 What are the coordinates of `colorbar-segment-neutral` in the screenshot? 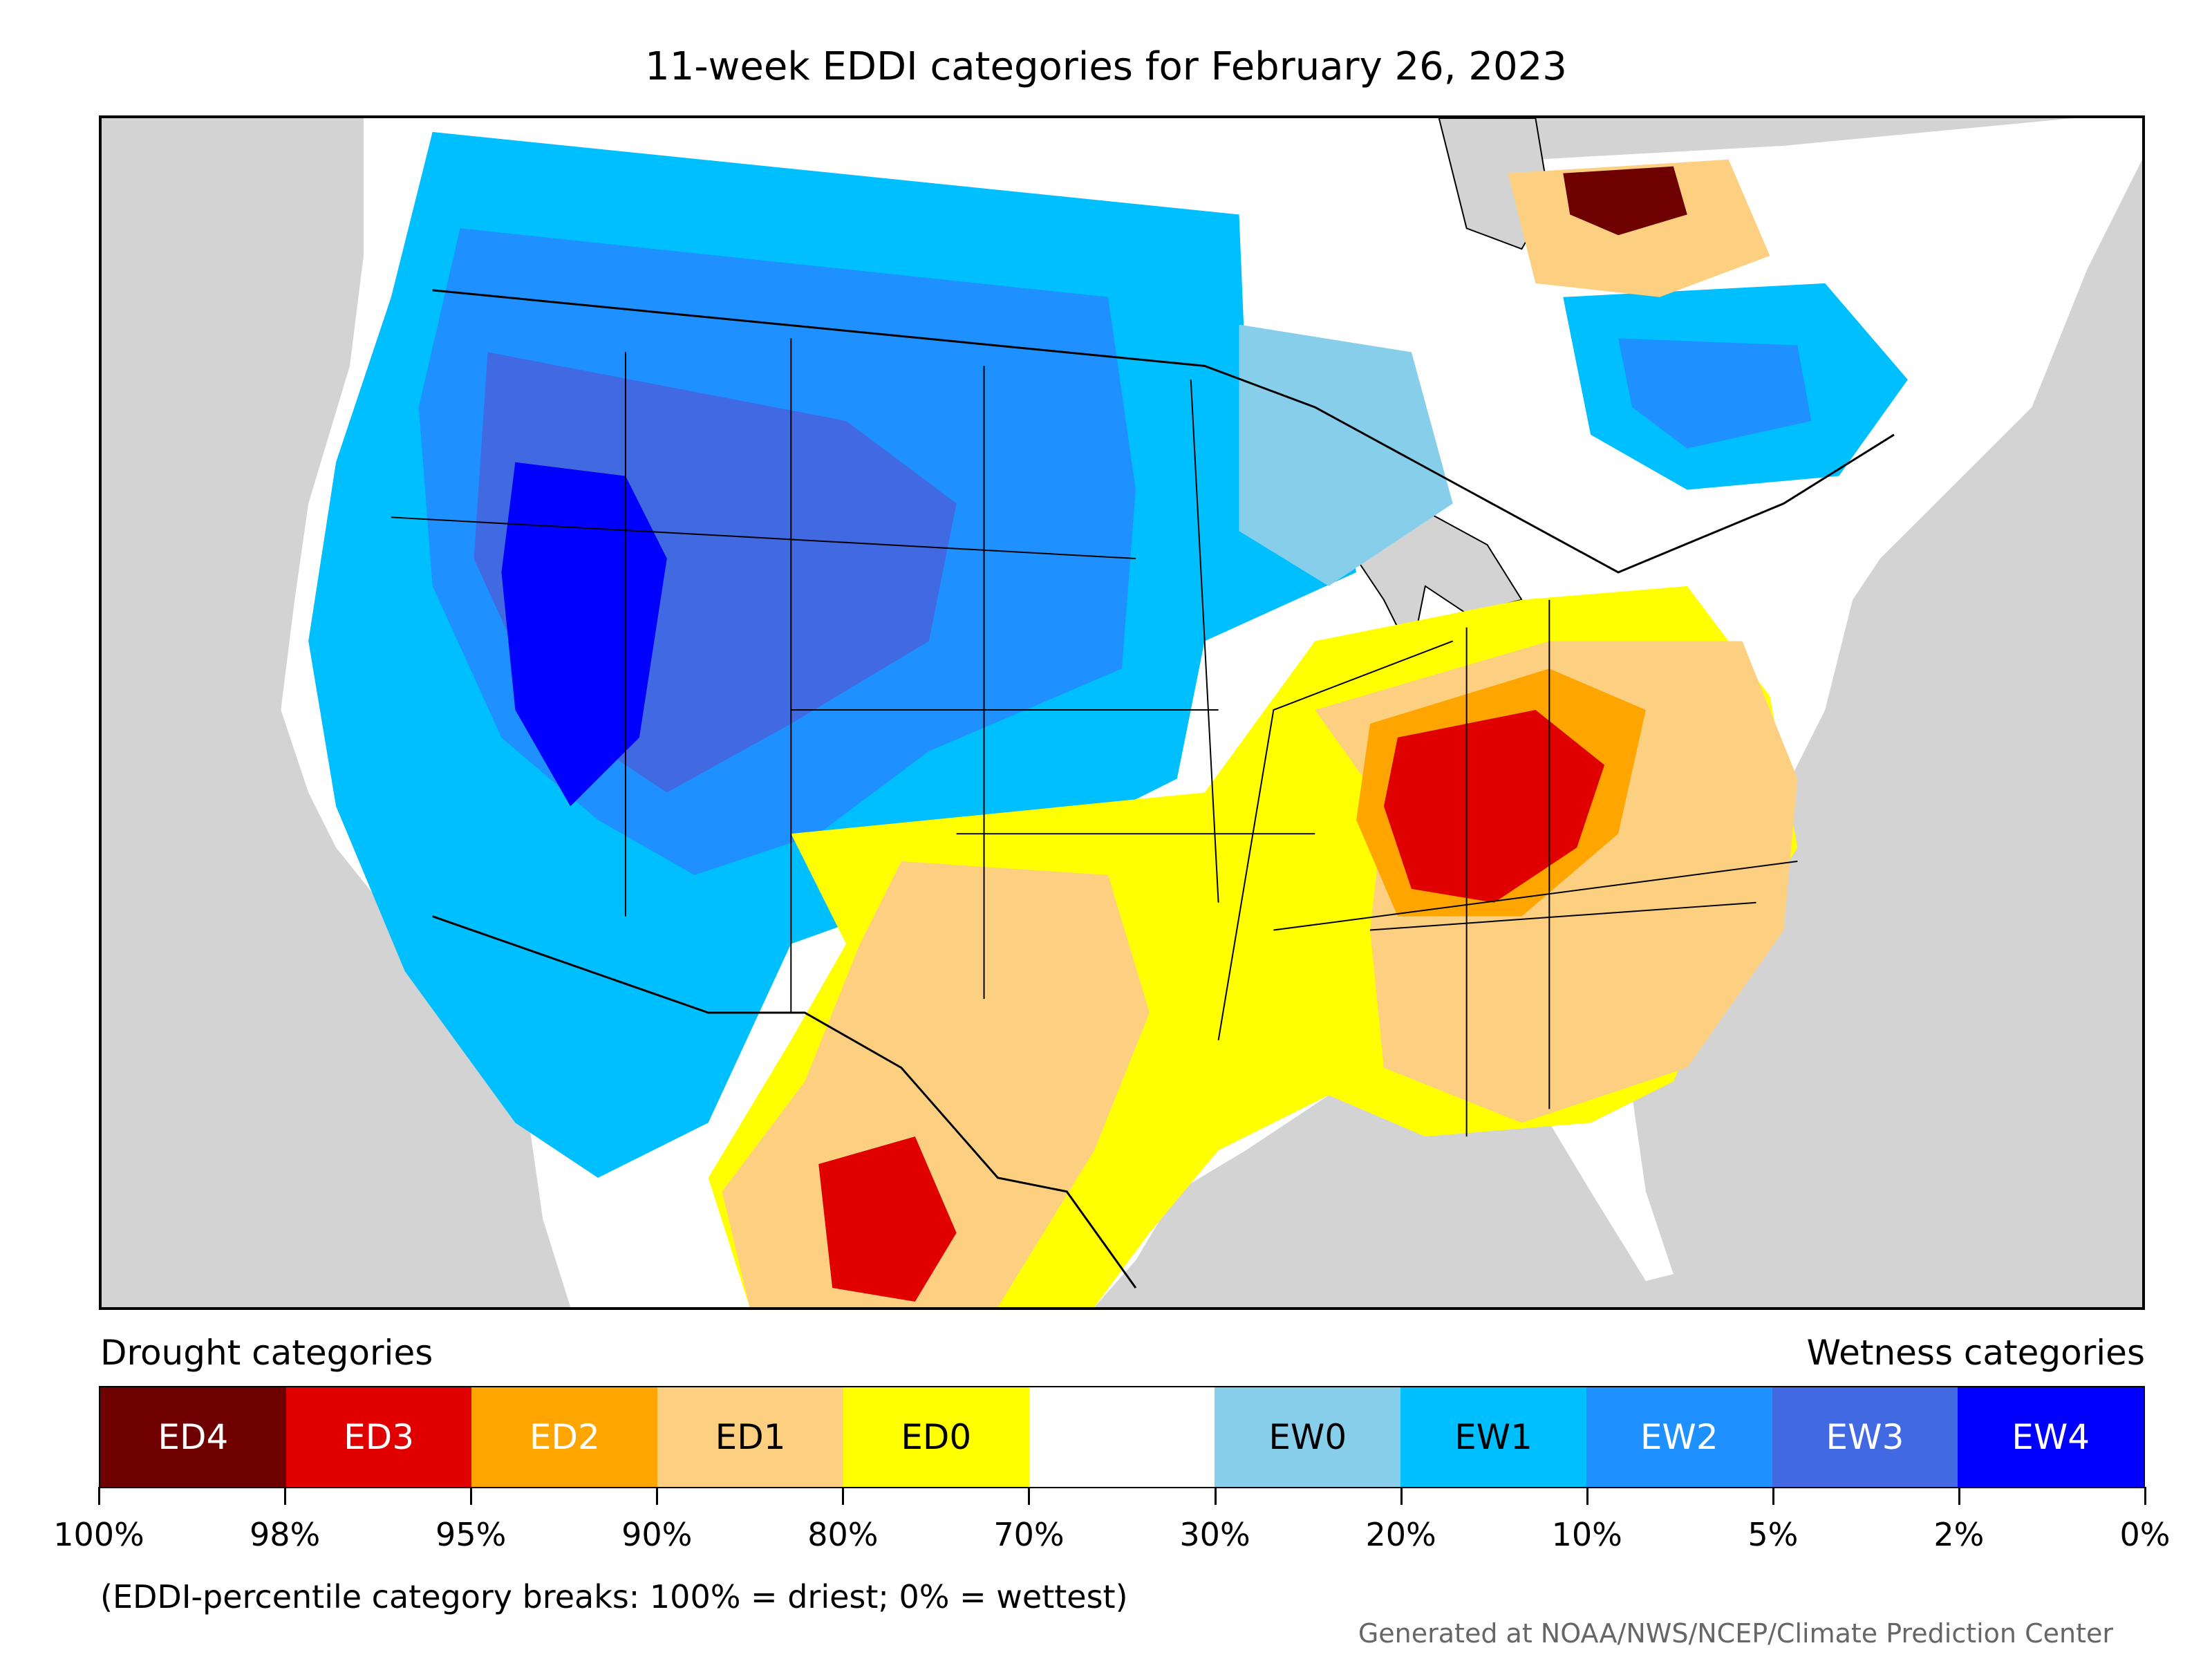 It's located at (1122, 1437).